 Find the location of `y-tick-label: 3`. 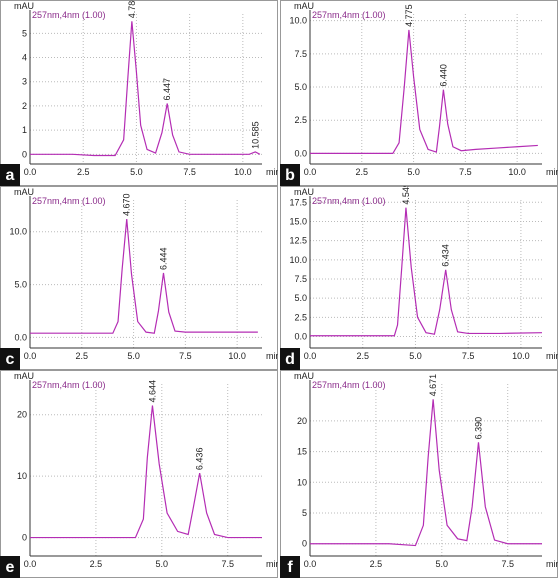

y-tick-label: 3 is located at coordinates (24, 82).